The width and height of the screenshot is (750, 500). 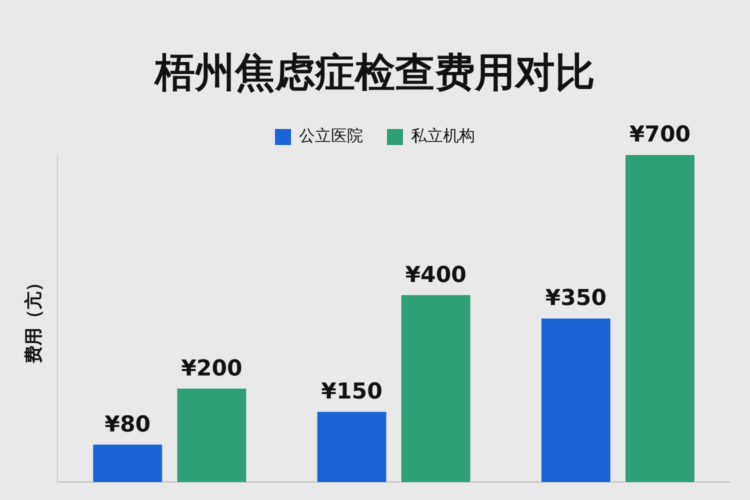 I want to click on data-label: ¥350, so click(x=576, y=299).